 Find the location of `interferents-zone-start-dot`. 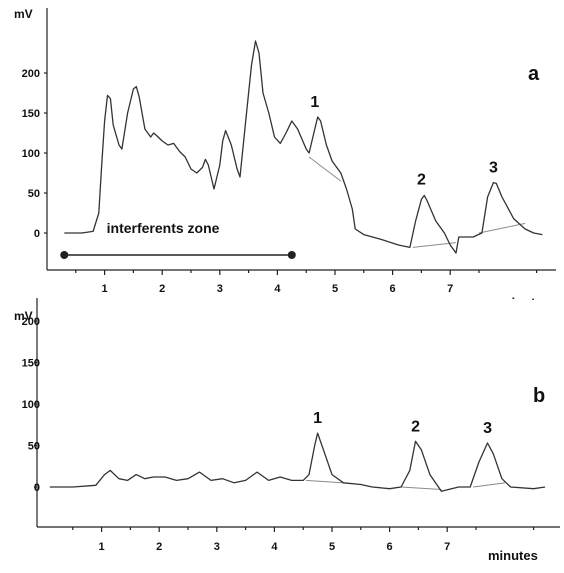

interferents-zone-start-dot is located at coordinates (64, 255).